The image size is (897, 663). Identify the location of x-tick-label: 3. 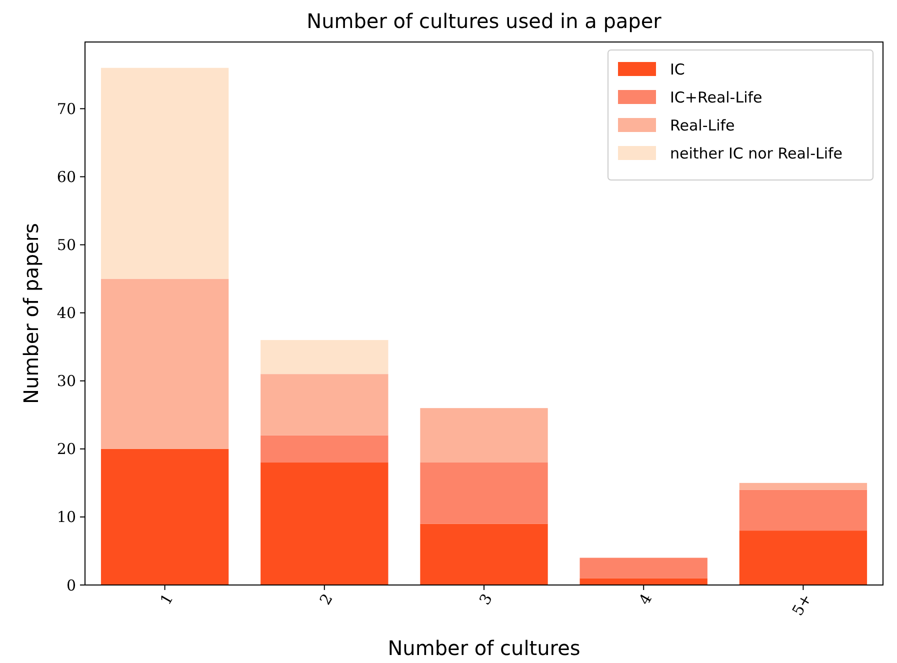
(486, 599).